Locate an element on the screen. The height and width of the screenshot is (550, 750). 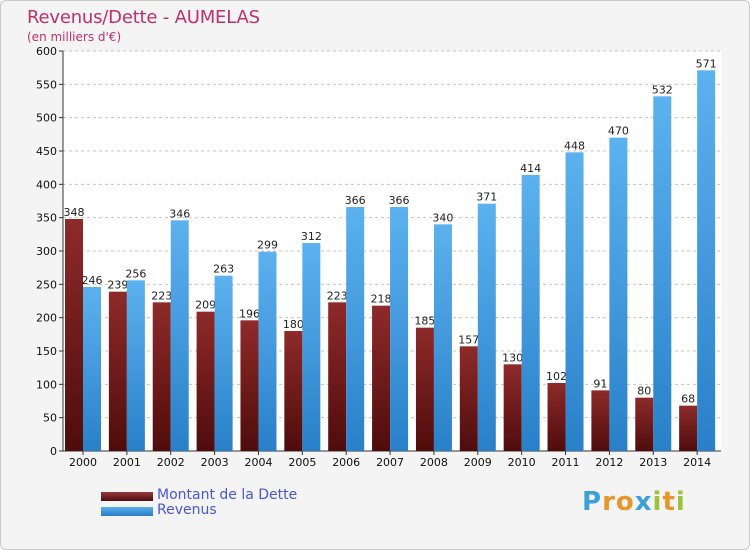
logo-letter: o is located at coordinates (625, 502).